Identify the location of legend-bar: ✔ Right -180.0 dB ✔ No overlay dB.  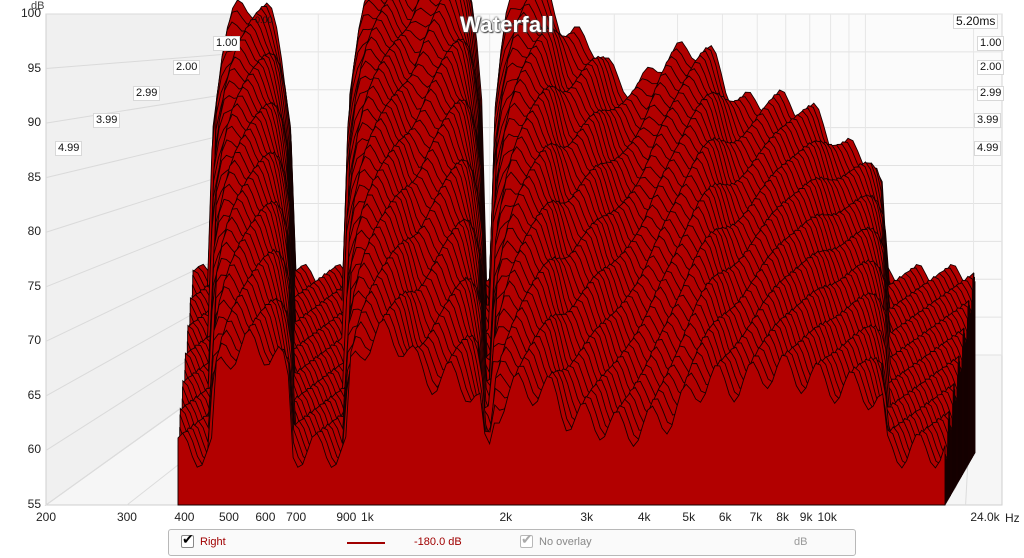
(512, 542).